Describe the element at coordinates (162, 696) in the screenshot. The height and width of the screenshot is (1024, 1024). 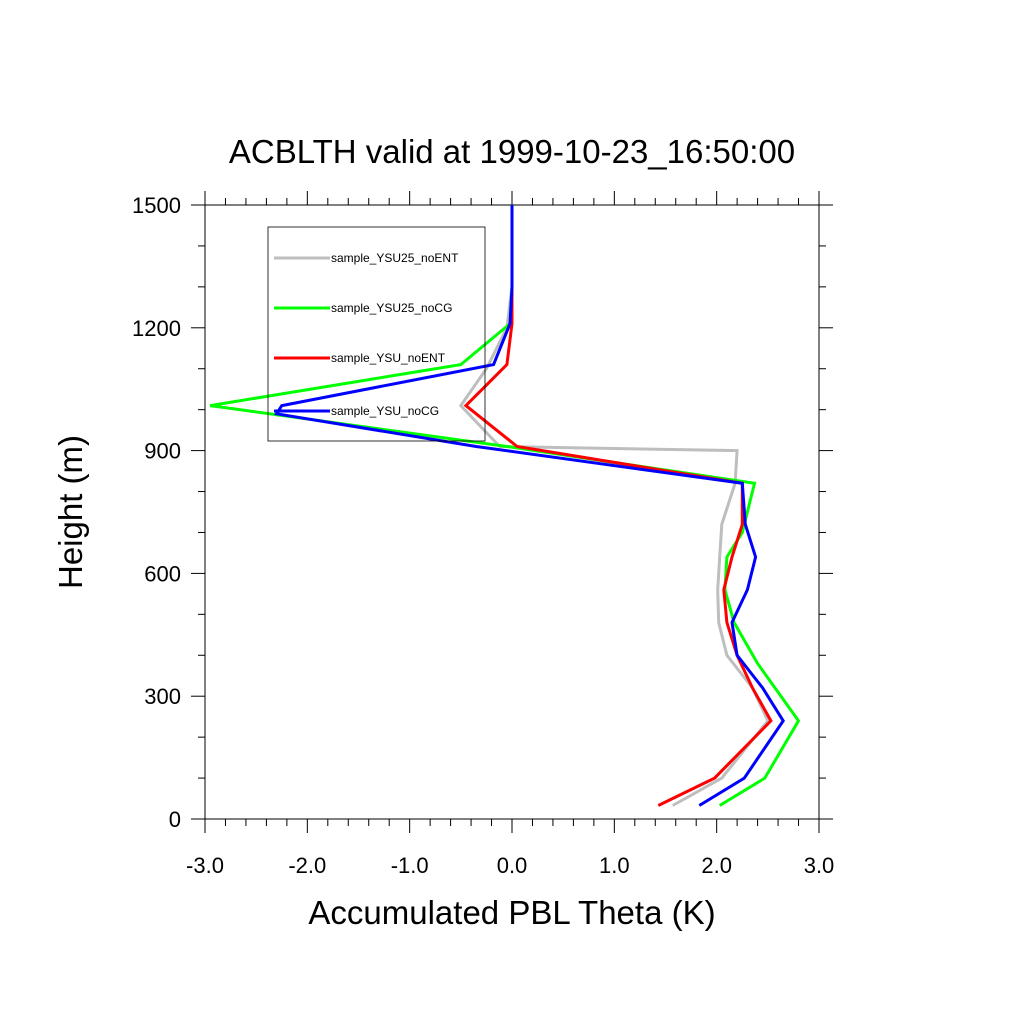
I see `y-tick-label: 300` at that location.